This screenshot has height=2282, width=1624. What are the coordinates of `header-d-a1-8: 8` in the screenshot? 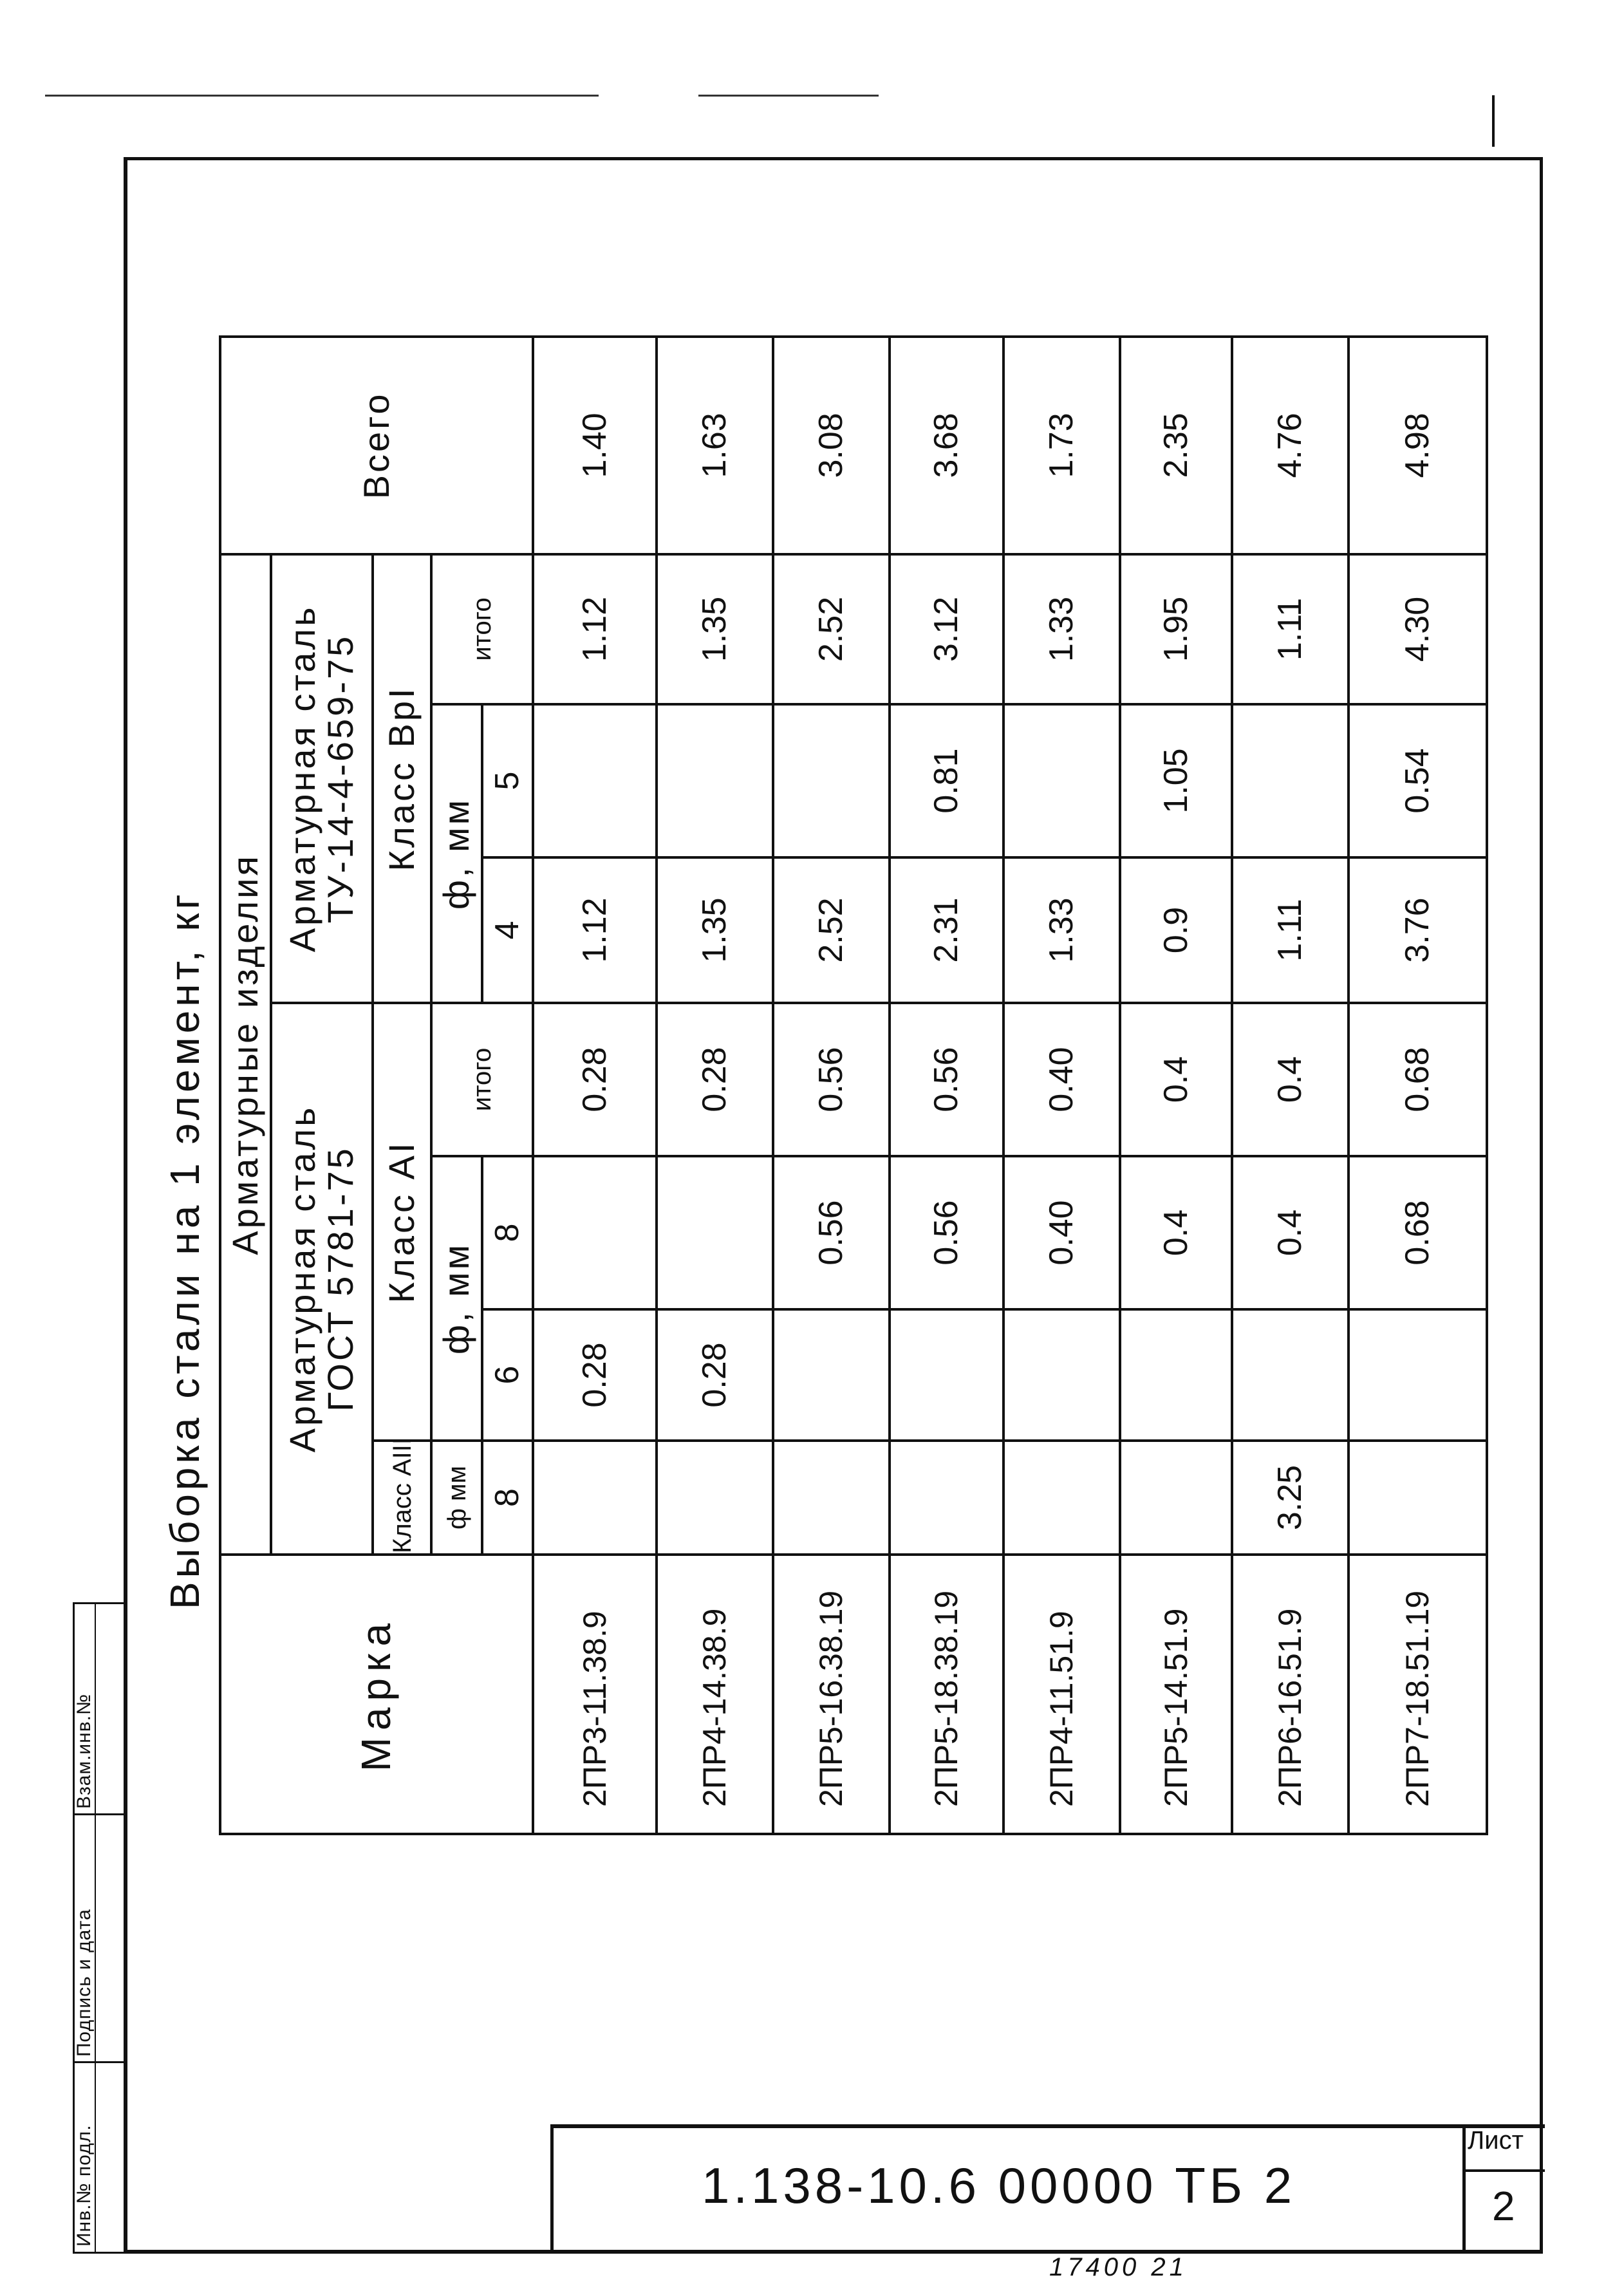 It's located at (507, 1232).